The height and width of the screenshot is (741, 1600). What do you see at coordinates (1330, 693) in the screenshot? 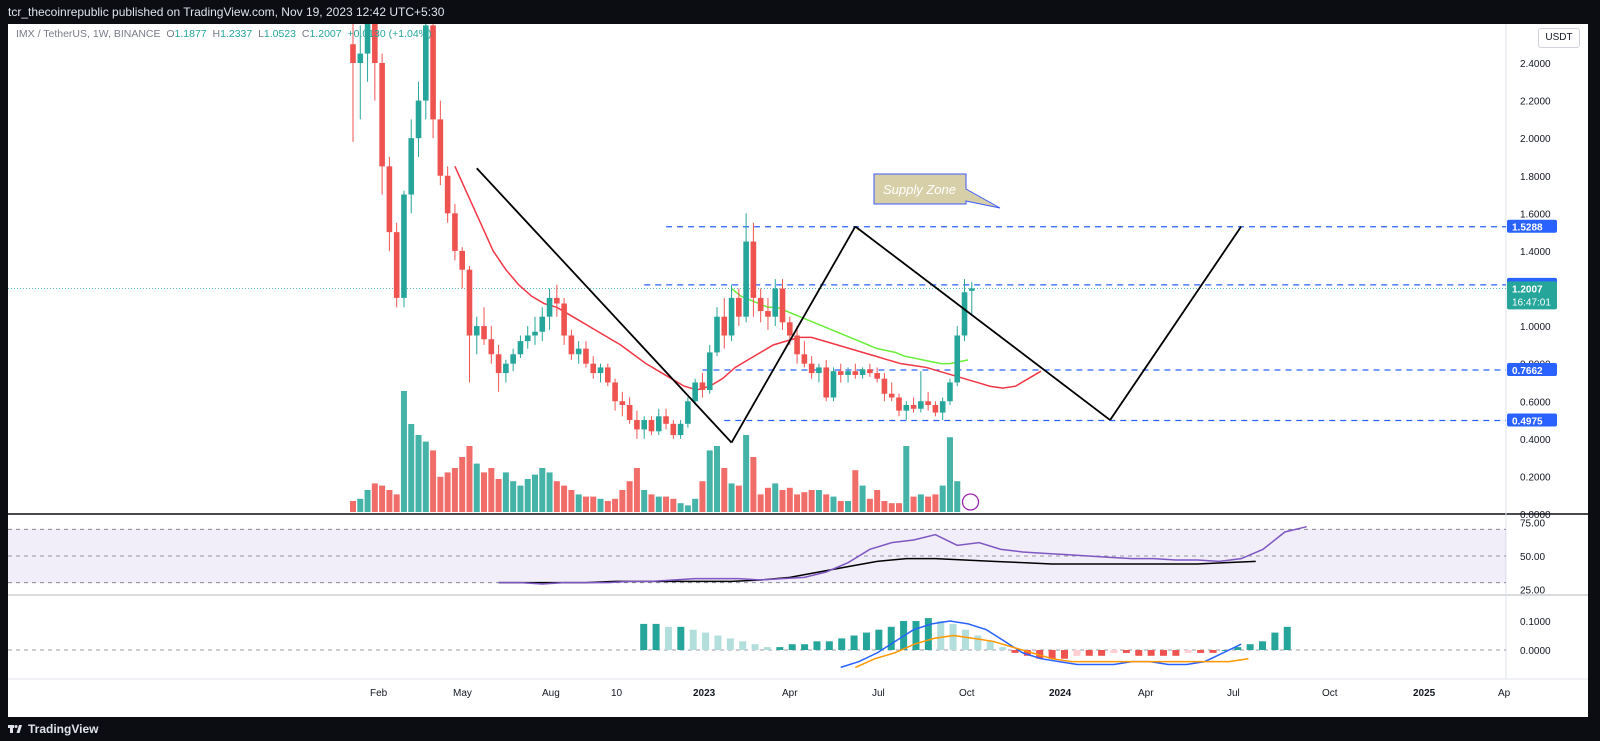
I see `time-tick-label: Oct` at bounding box center [1330, 693].